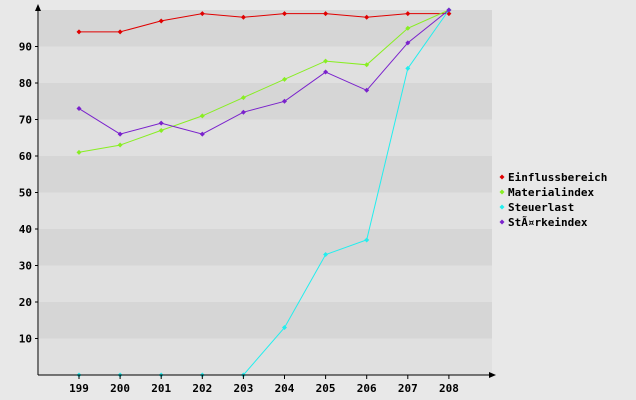  Describe the element at coordinates (120, 388) in the screenshot. I see `x-tick-label: 200` at that location.